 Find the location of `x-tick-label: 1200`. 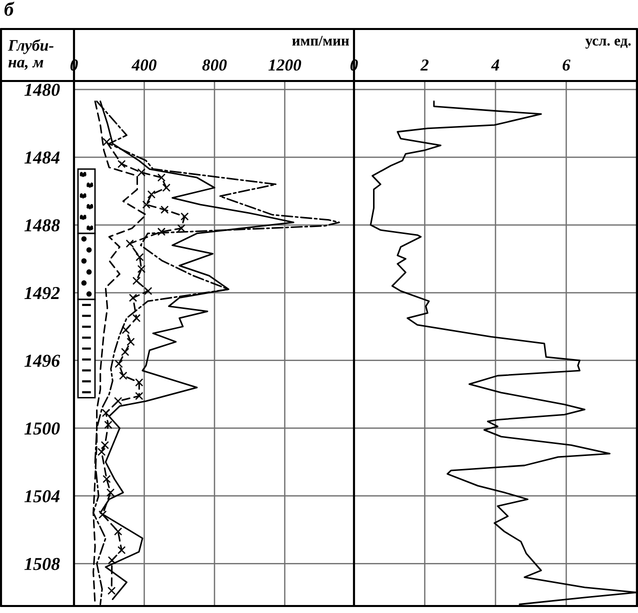

x-tick-label: 1200 is located at coordinates (285, 65).